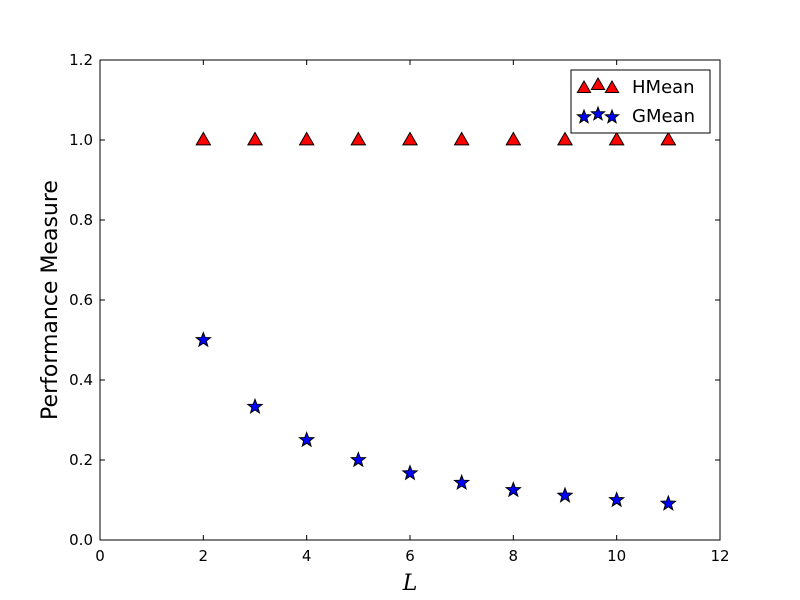  Describe the element at coordinates (81, 300) in the screenshot. I see `y-tick-label: 0.6` at that location.